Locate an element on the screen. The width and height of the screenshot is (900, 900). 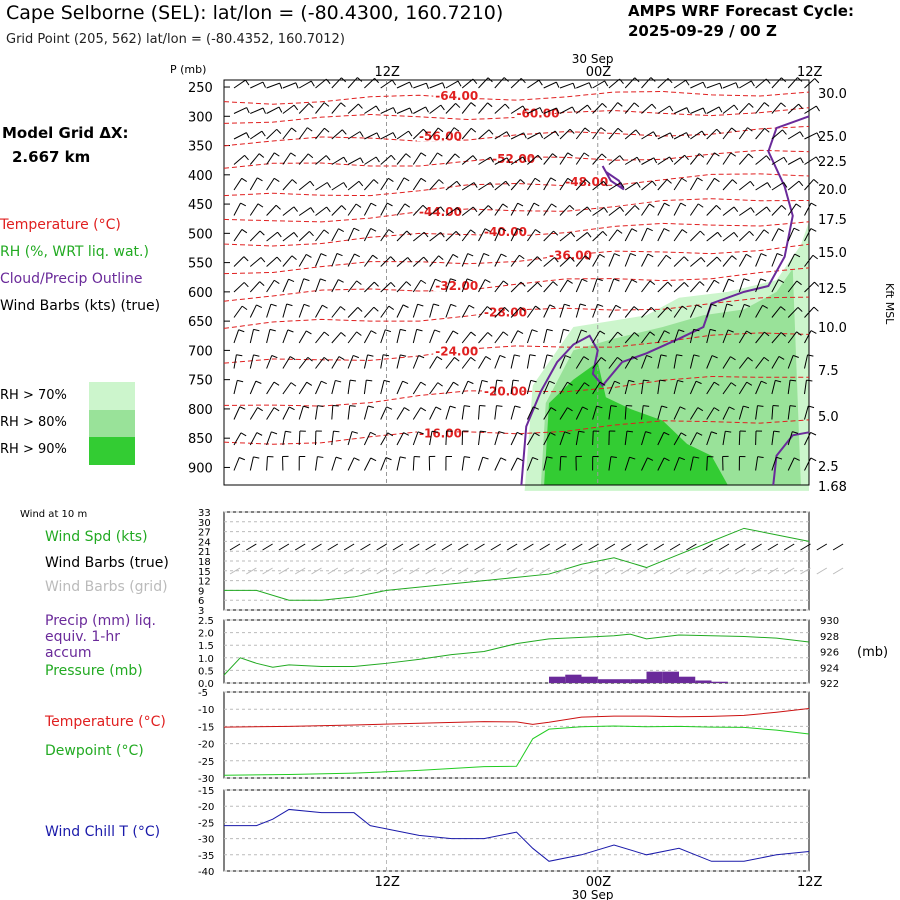
precip-tick-label: 2.5 is located at coordinates (206, 621).